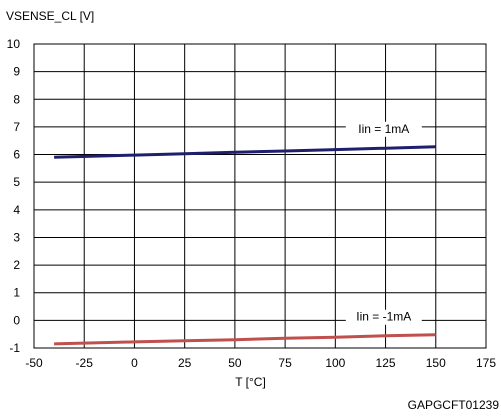  I want to click on y-tick-label: 7, so click(16, 127).